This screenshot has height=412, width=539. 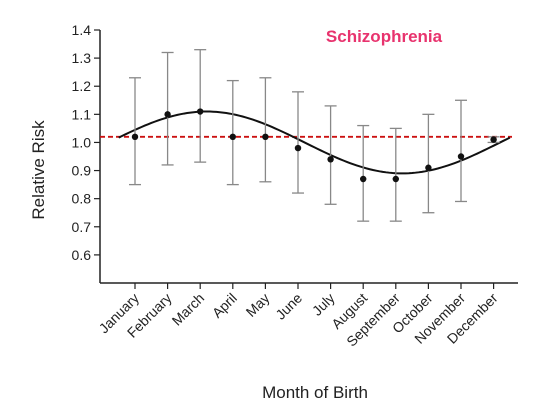 I want to click on month-label: May, so click(x=258, y=305).